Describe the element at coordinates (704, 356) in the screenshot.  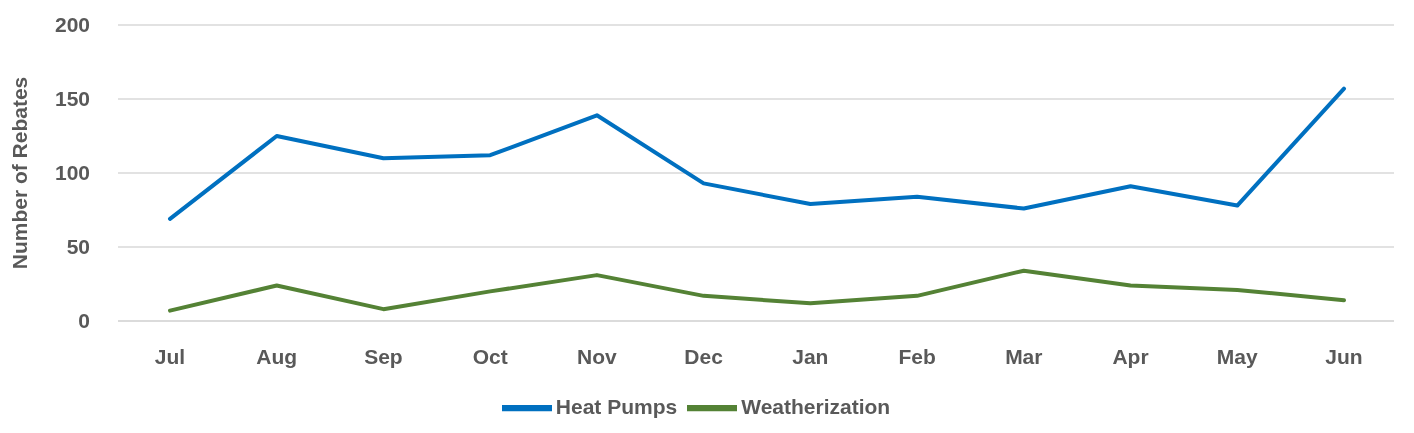
I see `x-tick-label: Dec` at that location.